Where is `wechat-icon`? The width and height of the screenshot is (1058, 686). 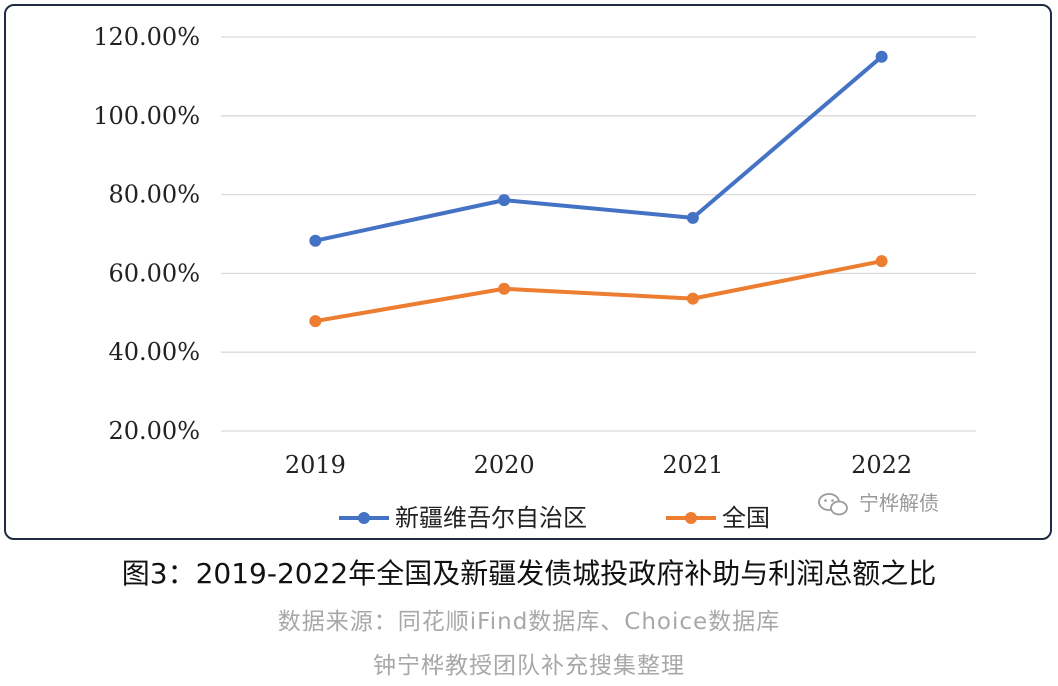
wechat-icon is located at coordinates (833, 504).